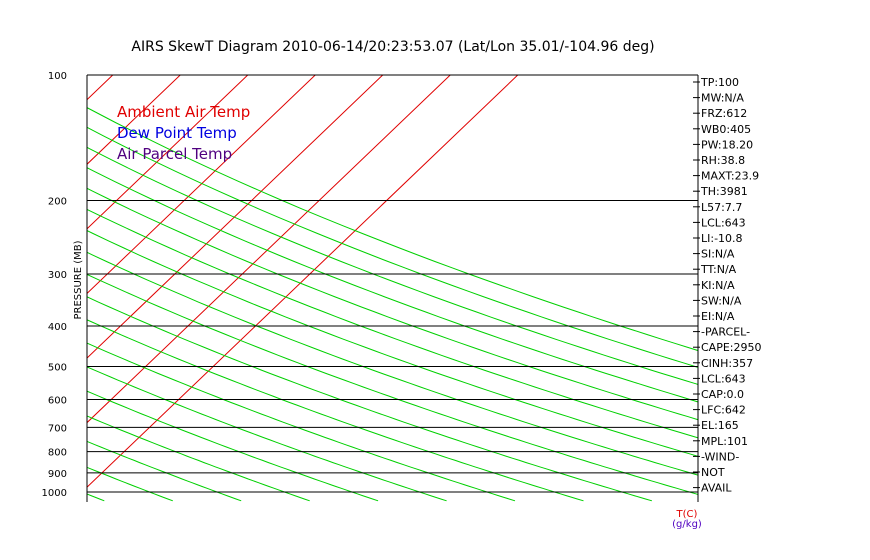 The height and width of the screenshot is (560, 870). What do you see at coordinates (713, 472) in the screenshot?
I see `index-label: NOT` at bounding box center [713, 472].